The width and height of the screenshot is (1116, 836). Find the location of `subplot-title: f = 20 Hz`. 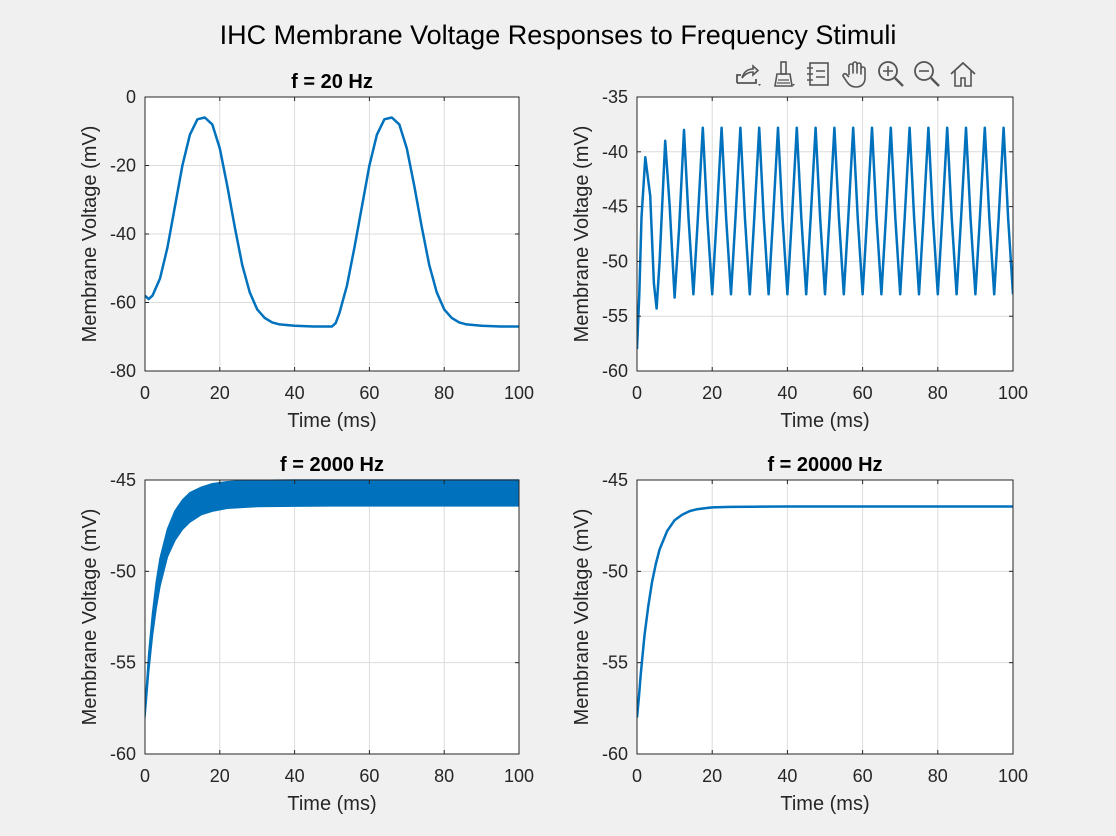

subplot-title: f = 20 Hz is located at coordinates (332, 82).